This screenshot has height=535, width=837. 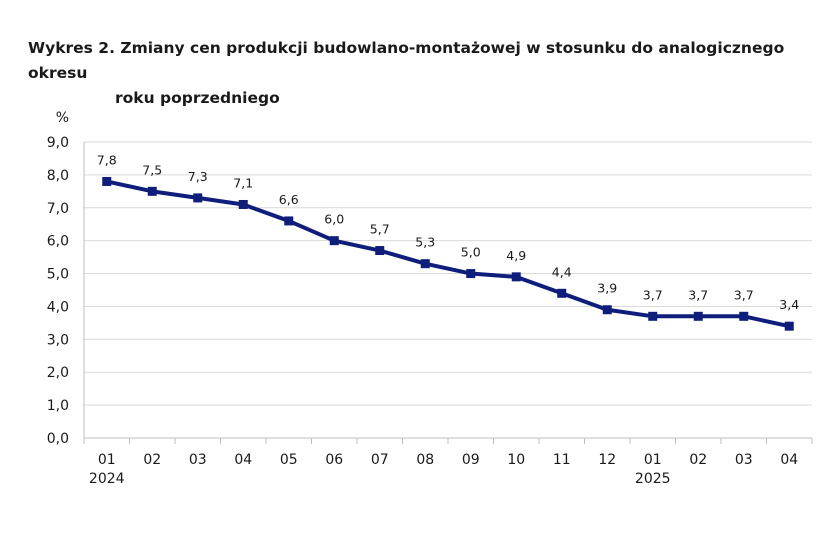 What do you see at coordinates (58, 176) in the screenshot?
I see `y-tick-label: 8,0` at bounding box center [58, 176].